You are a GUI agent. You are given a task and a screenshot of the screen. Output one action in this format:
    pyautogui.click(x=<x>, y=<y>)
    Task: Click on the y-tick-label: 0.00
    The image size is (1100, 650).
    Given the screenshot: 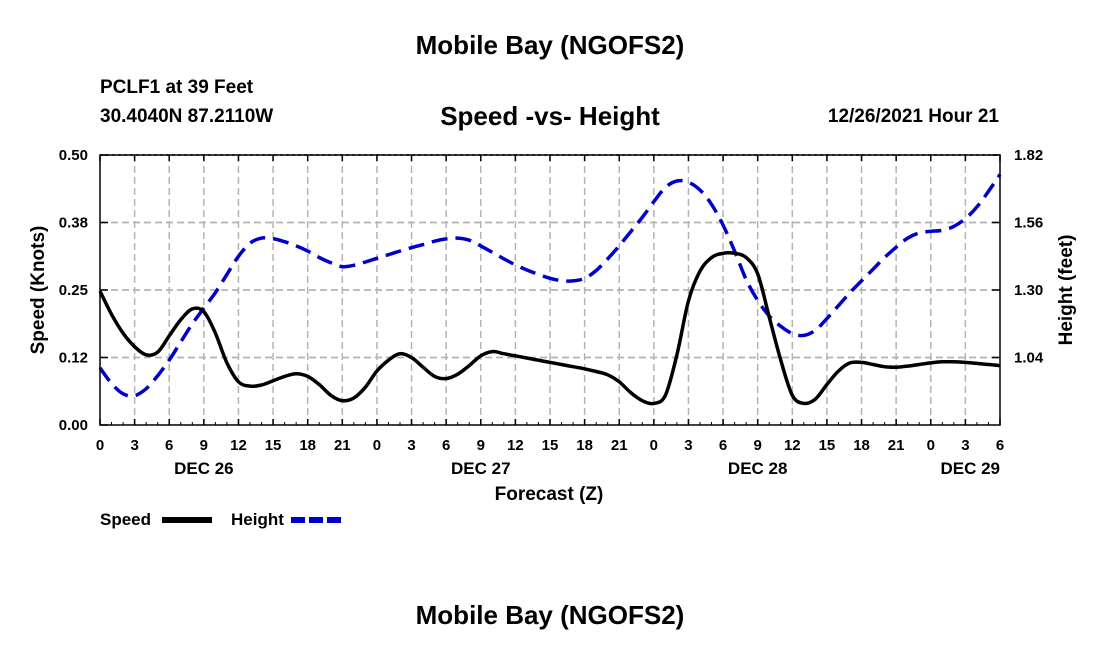 What is the action you would take?
    pyautogui.click(x=73, y=425)
    